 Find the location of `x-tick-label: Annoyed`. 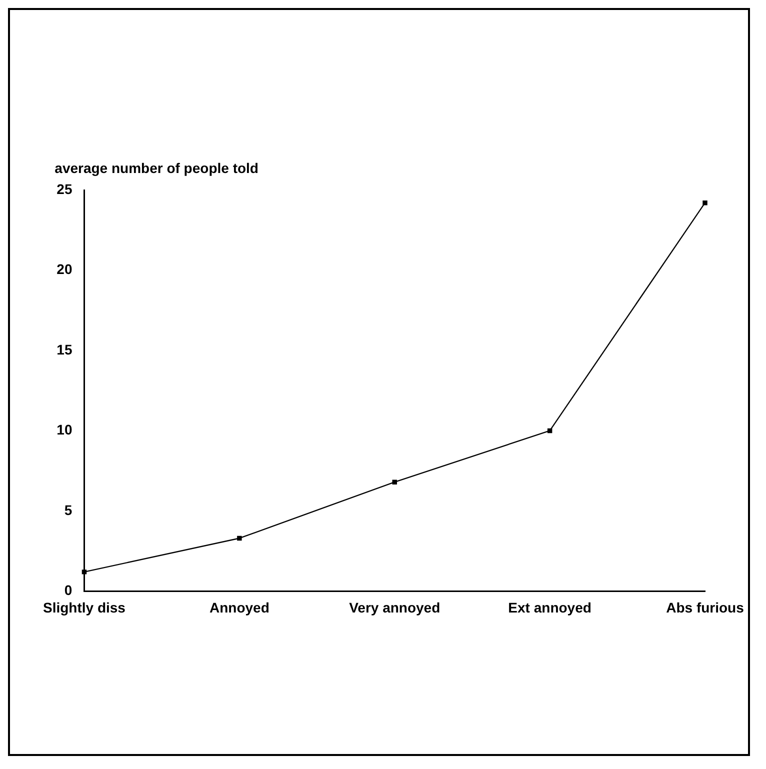

x-tick-label: Annoyed is located at coordinates (239, 607).